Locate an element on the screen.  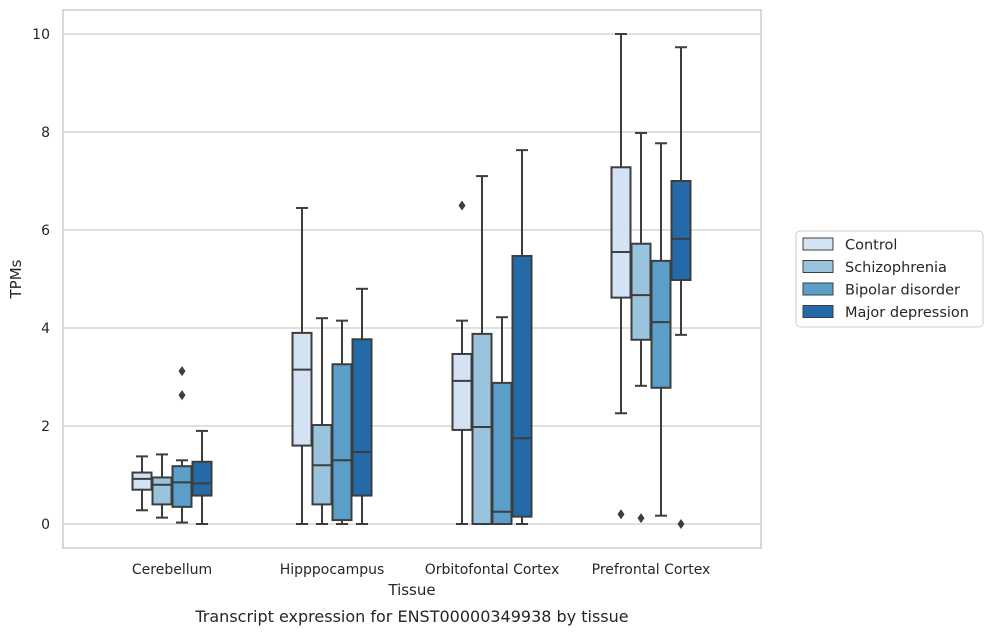
y-tick-label-8: 8 is located at coordinates (45, 133).